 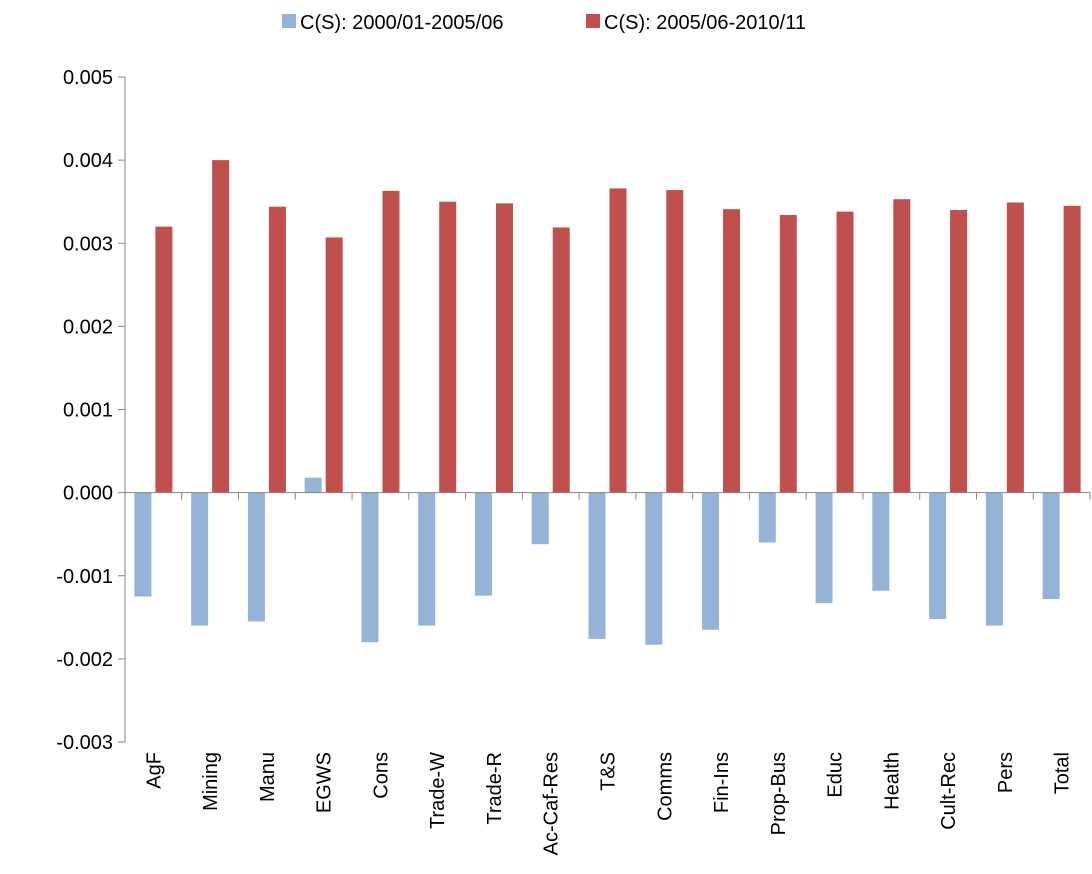 What do you see at coordinates (84, 743) in the screenshot?
I see `y-tick-label: -0.003` at bounding box center [84, 743].